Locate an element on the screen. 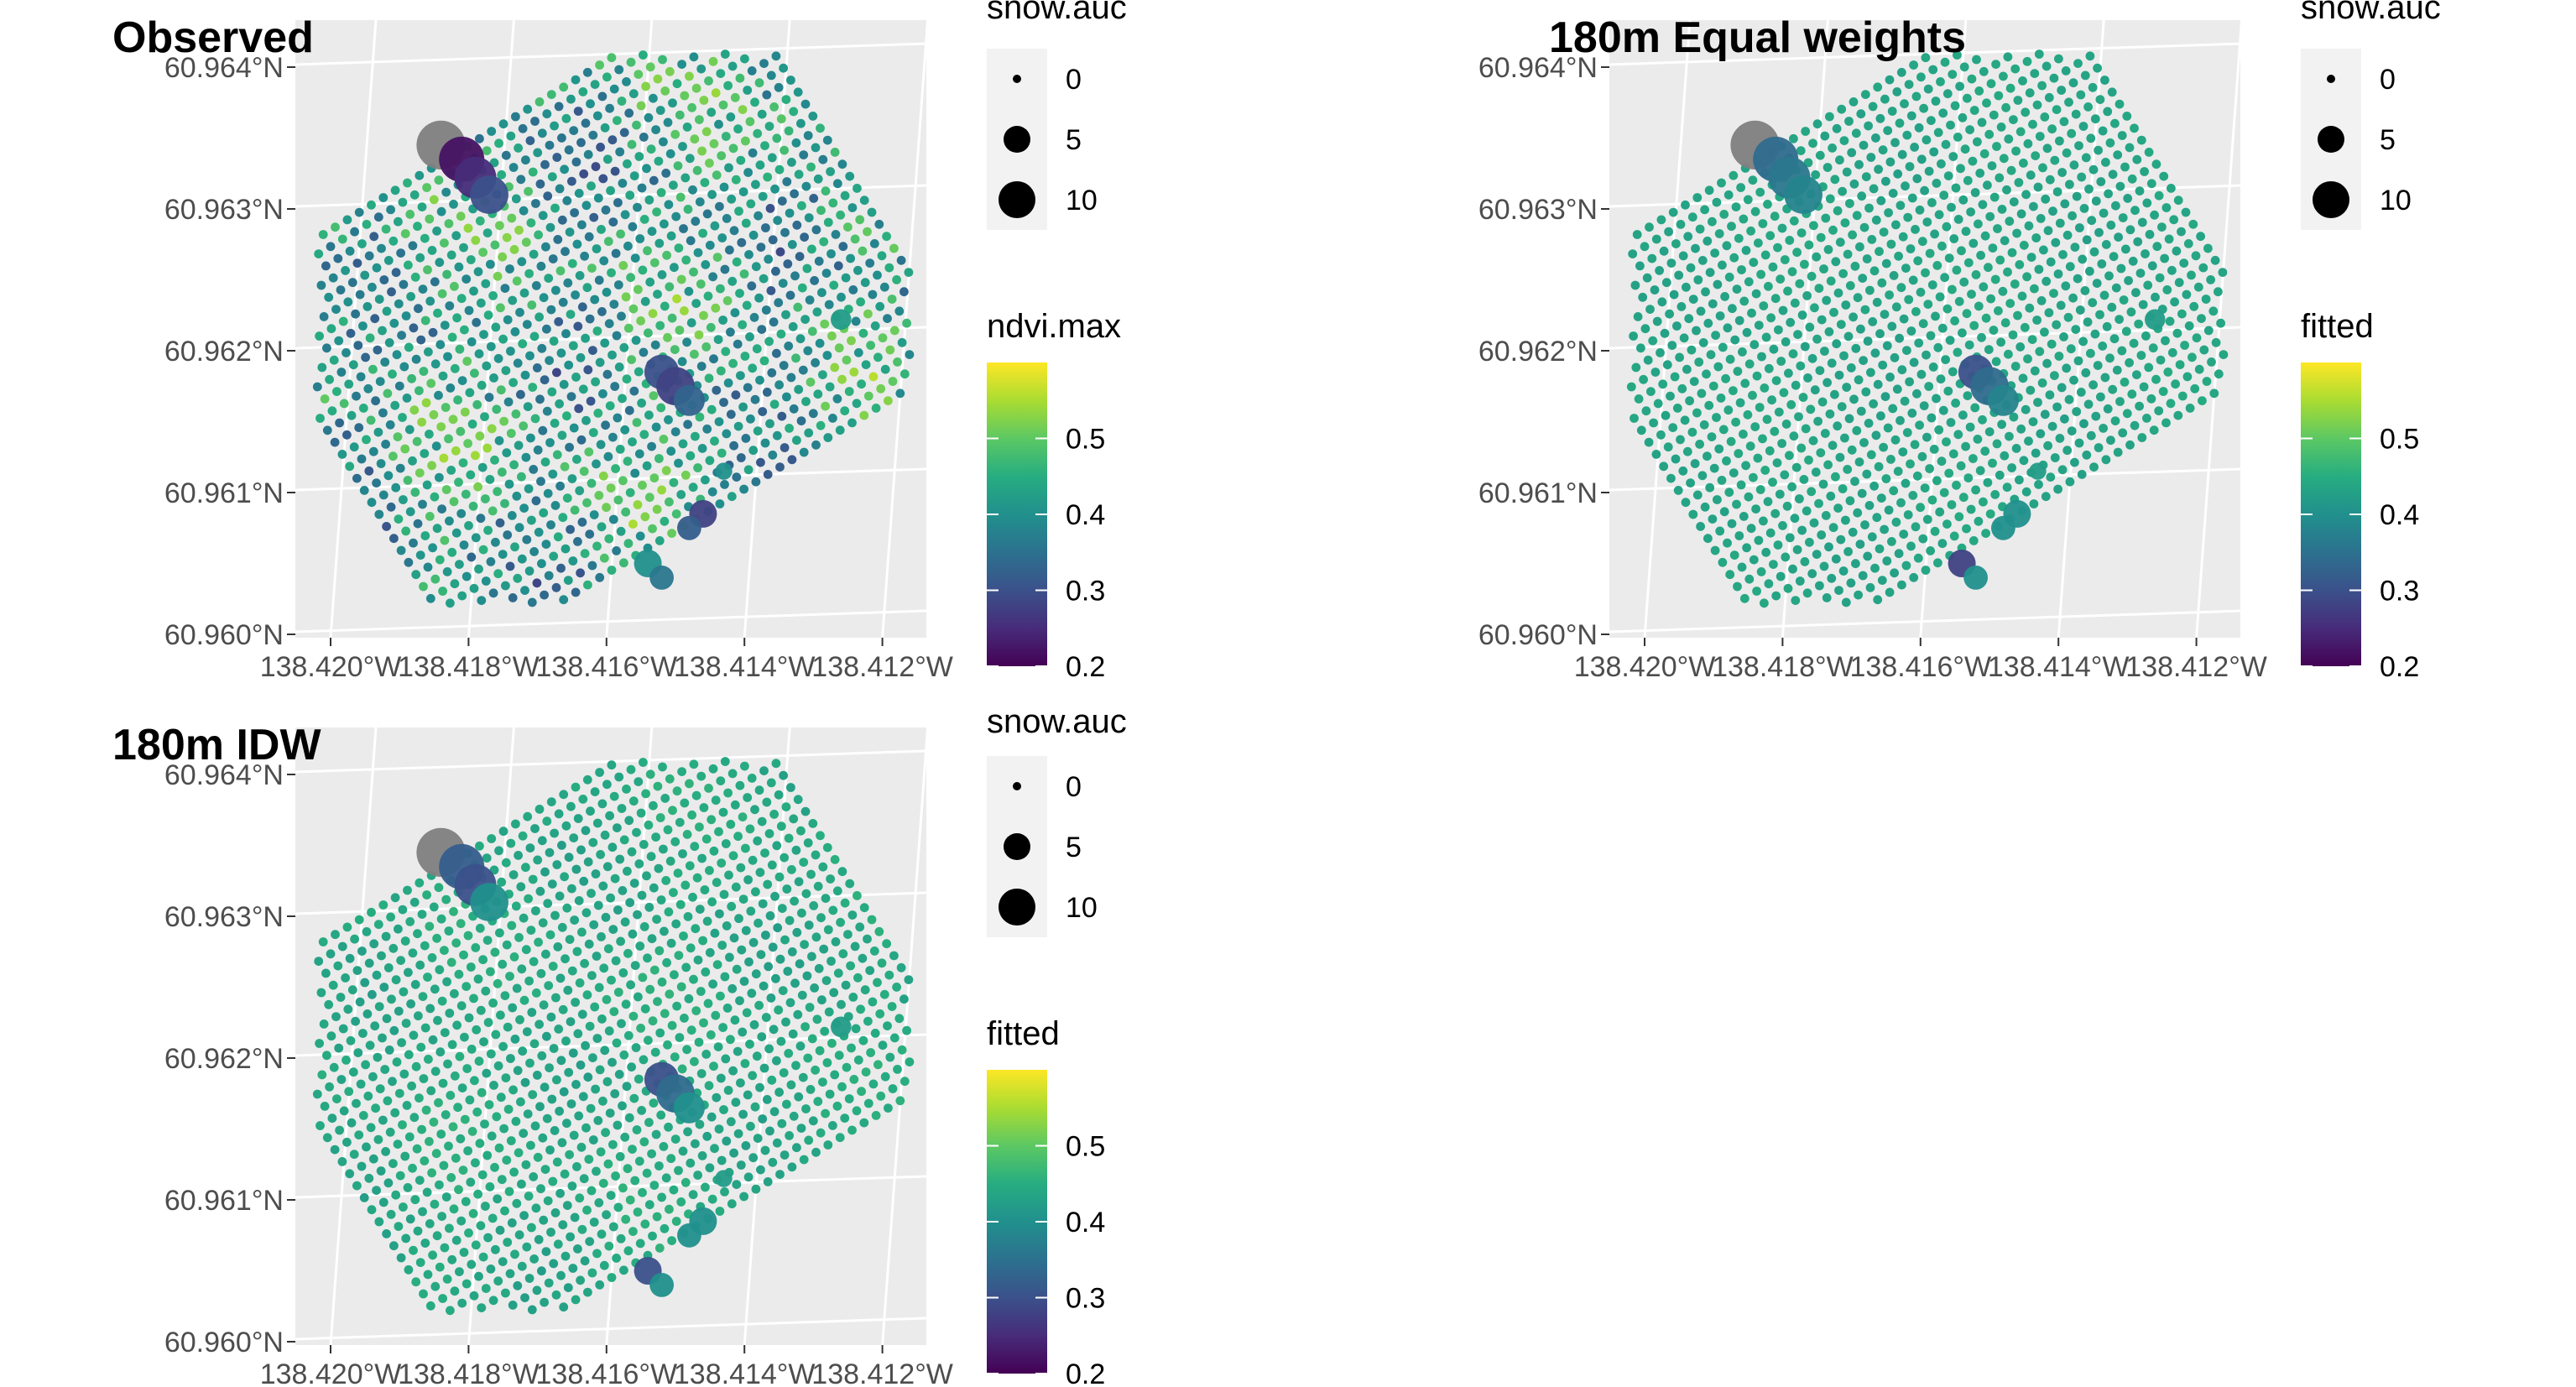 This screenshot has width=2576, height=1387. colorbar-label: 0.3 is located at coordinates (2399, 592).